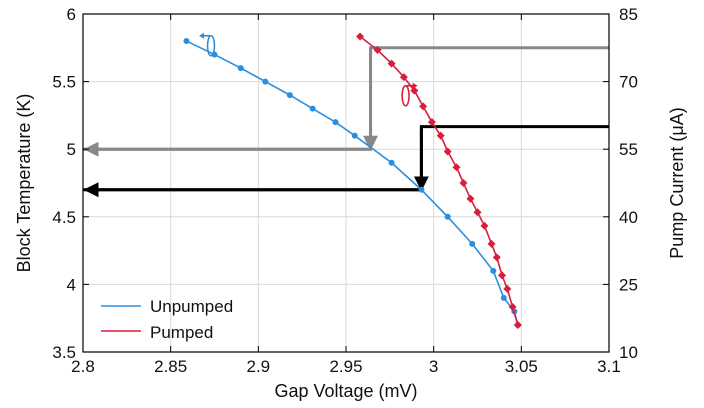 The width and height of the screenshot is (704, 408). What do you see at coordinates (71, 14) in the screenshot?
I see `y-tick-label: 6` at bounding box center [71, 14].